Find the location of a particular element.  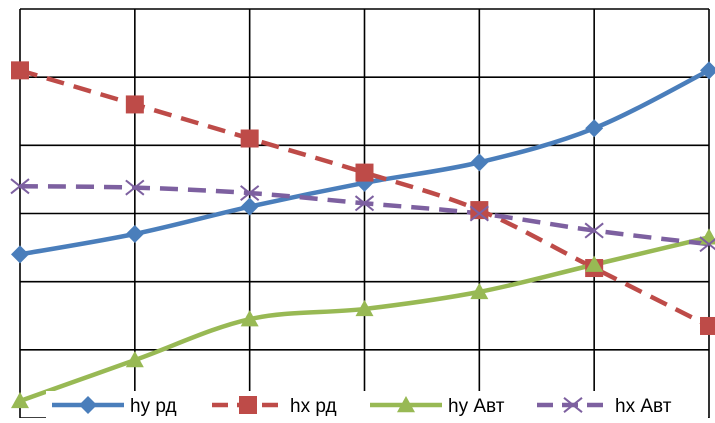

legend: hy рд hx рд hy Авт hx Авт is located at coordinates (377, 404).